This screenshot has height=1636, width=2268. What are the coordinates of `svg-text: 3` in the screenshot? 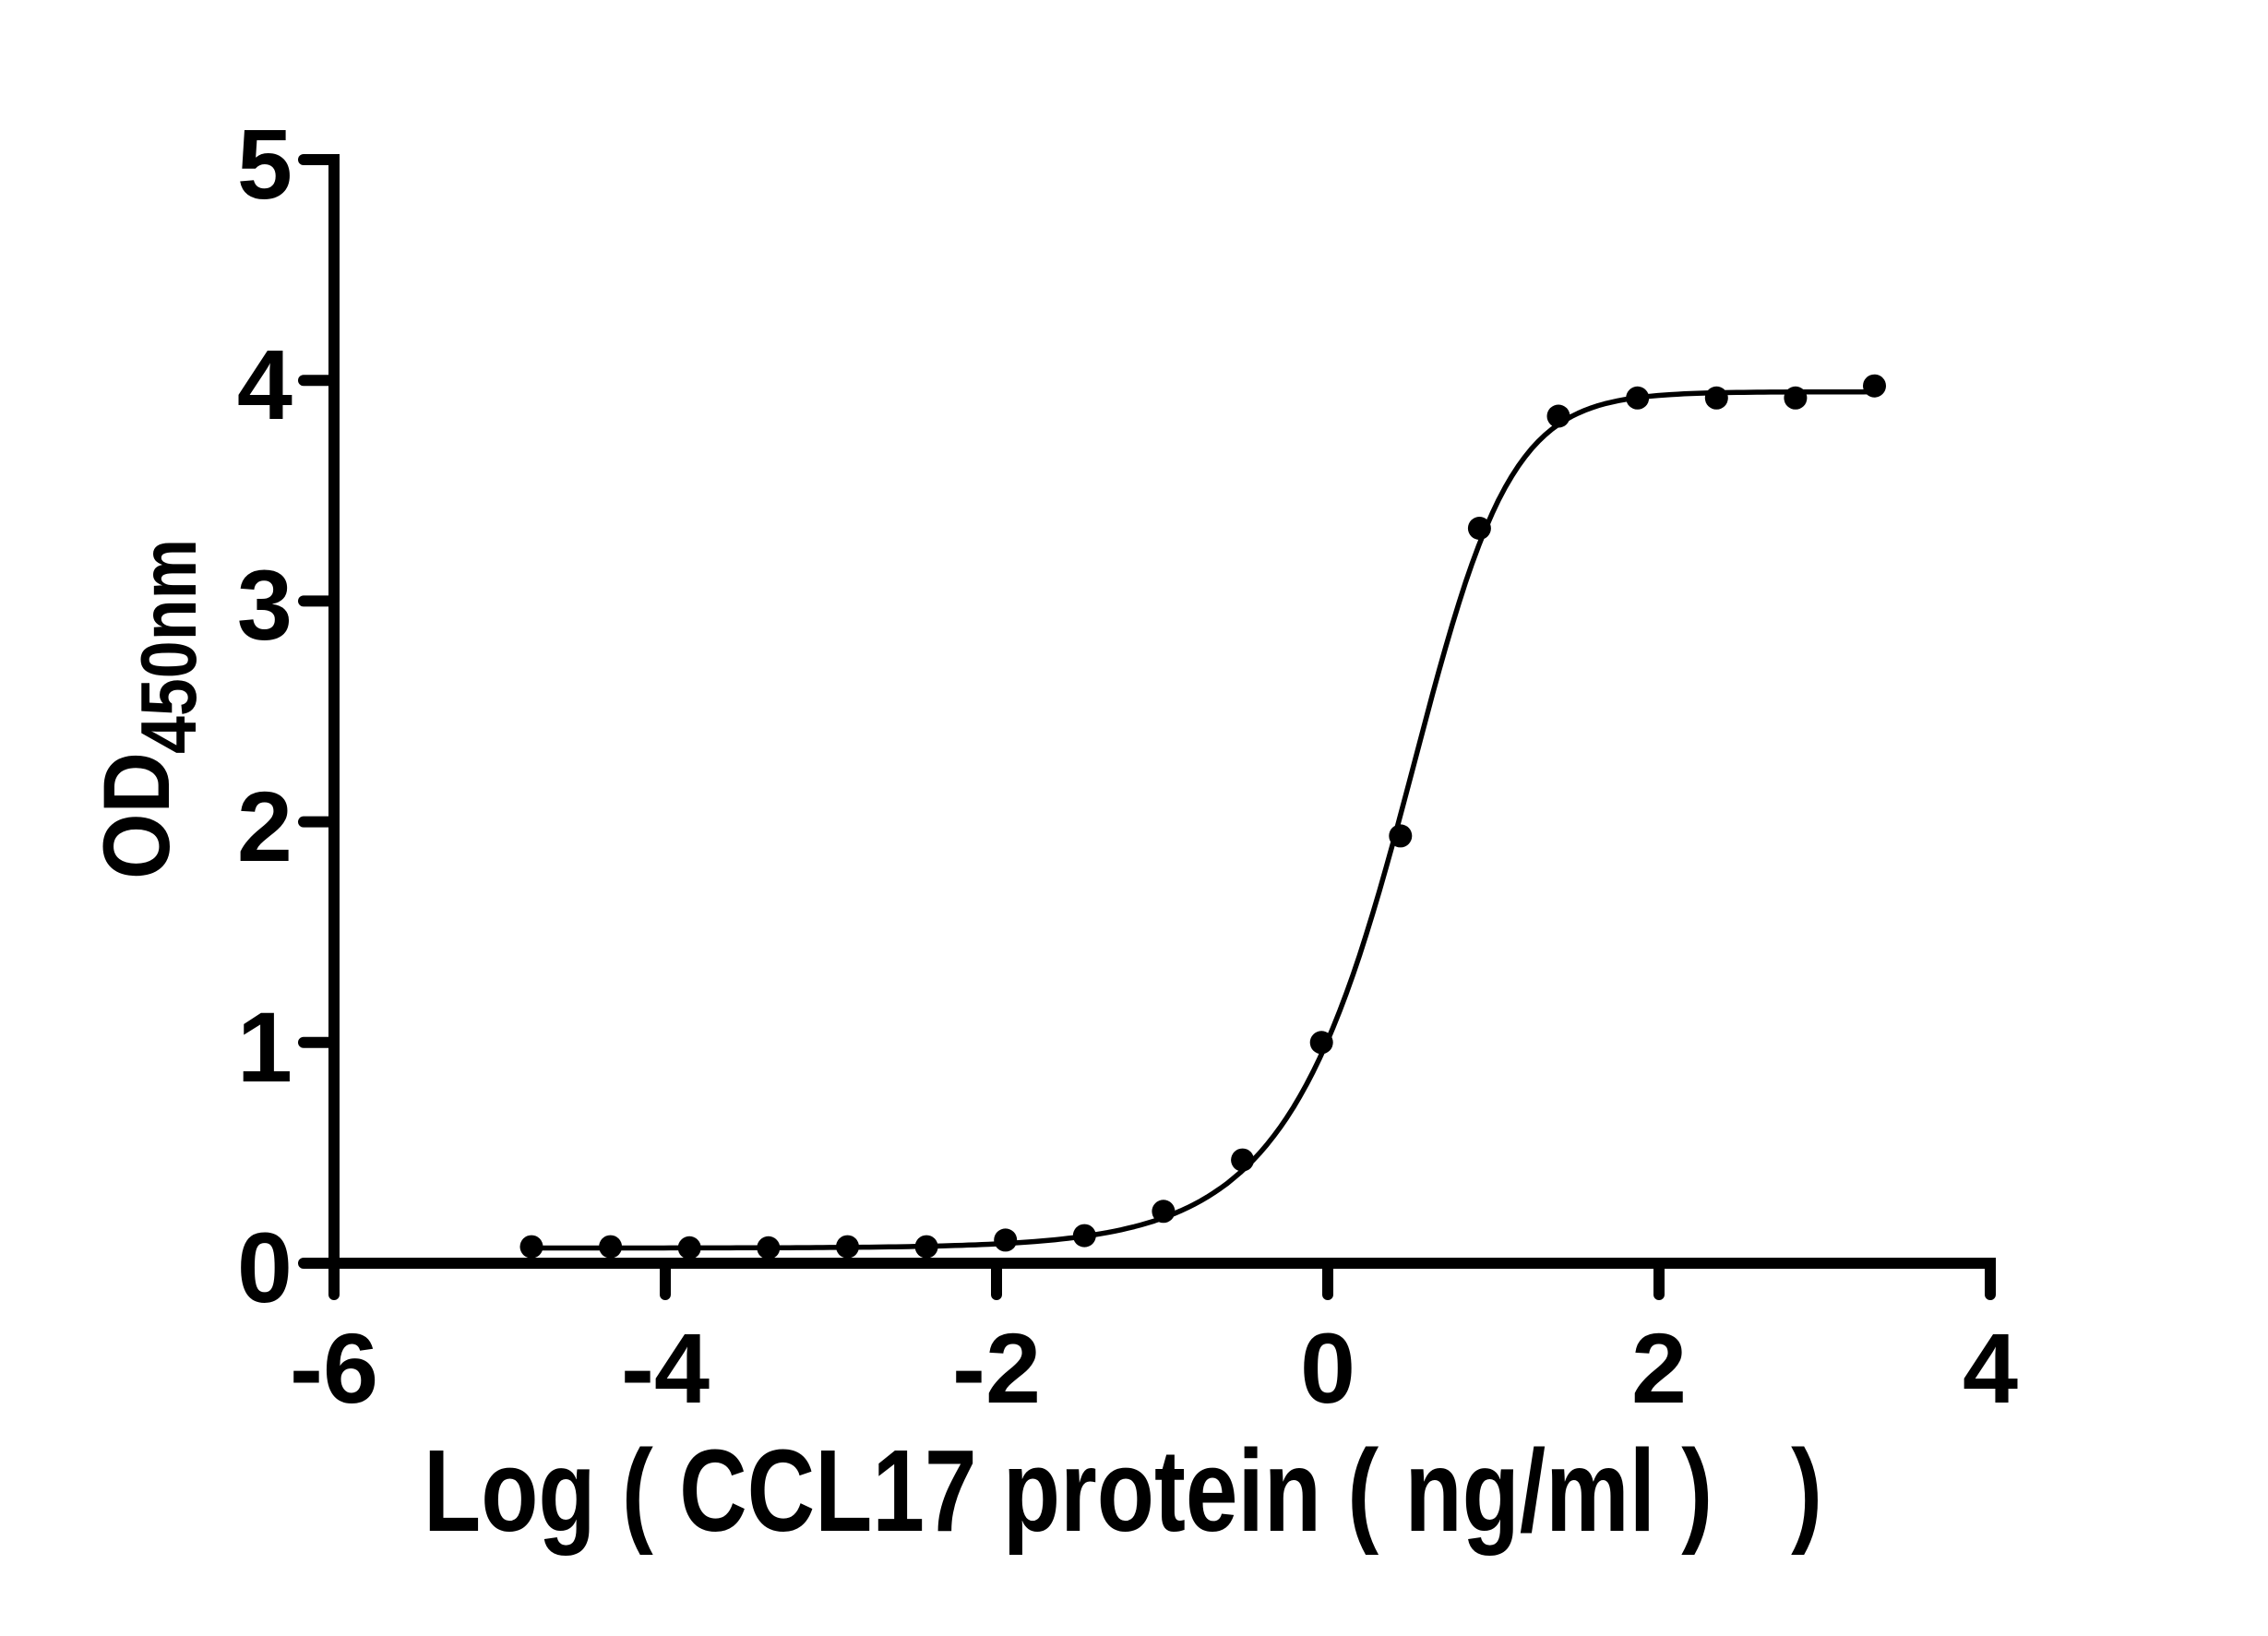 It's located at (264, 605).